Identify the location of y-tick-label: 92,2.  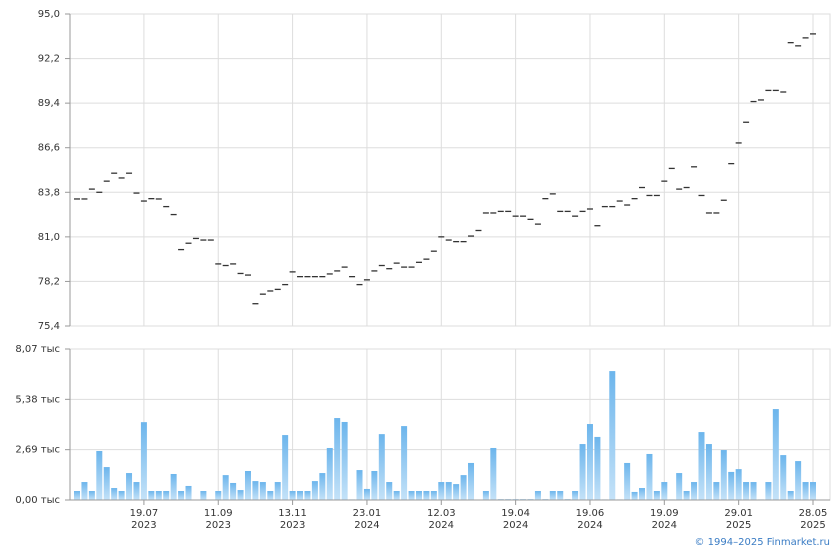
(49, 59).